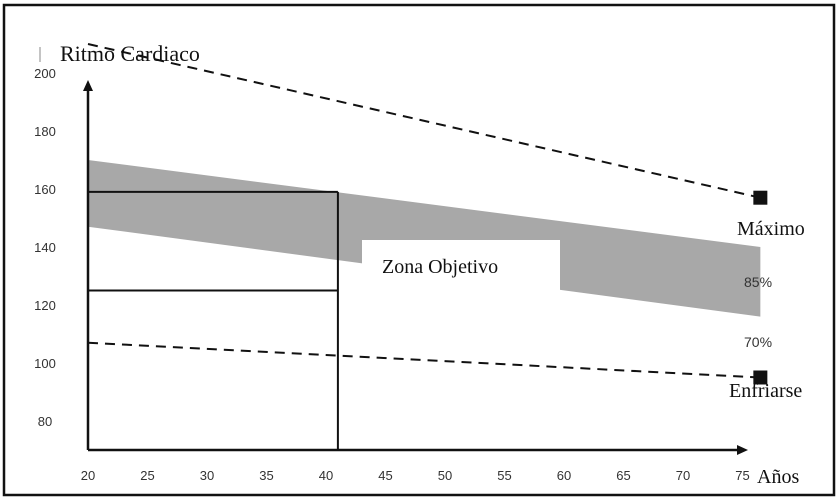 This screenshot has height=498, width=840. Describe the element at coordinates (778, 477) in the screenshot. I see `x-axis-label: Años` at that location.